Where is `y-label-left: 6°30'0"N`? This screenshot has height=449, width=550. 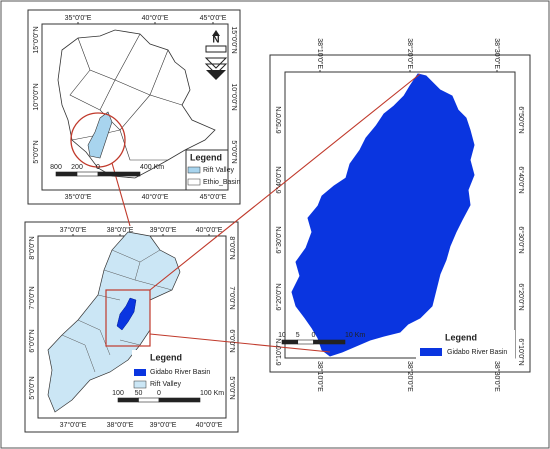
y-label-left: 6°30'0"N is located at coordinates (279, 239).